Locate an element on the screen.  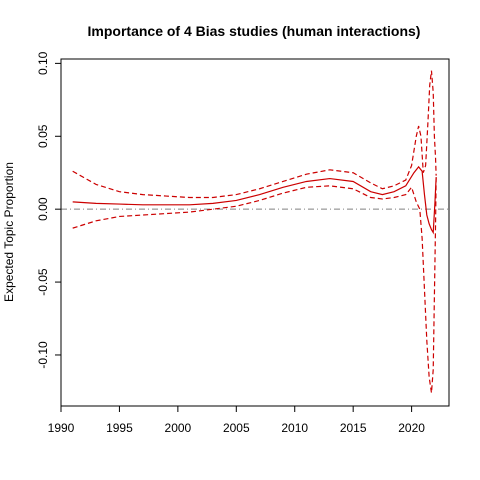
y-tick-label: 0.10 is located at coordinates (43, 63).